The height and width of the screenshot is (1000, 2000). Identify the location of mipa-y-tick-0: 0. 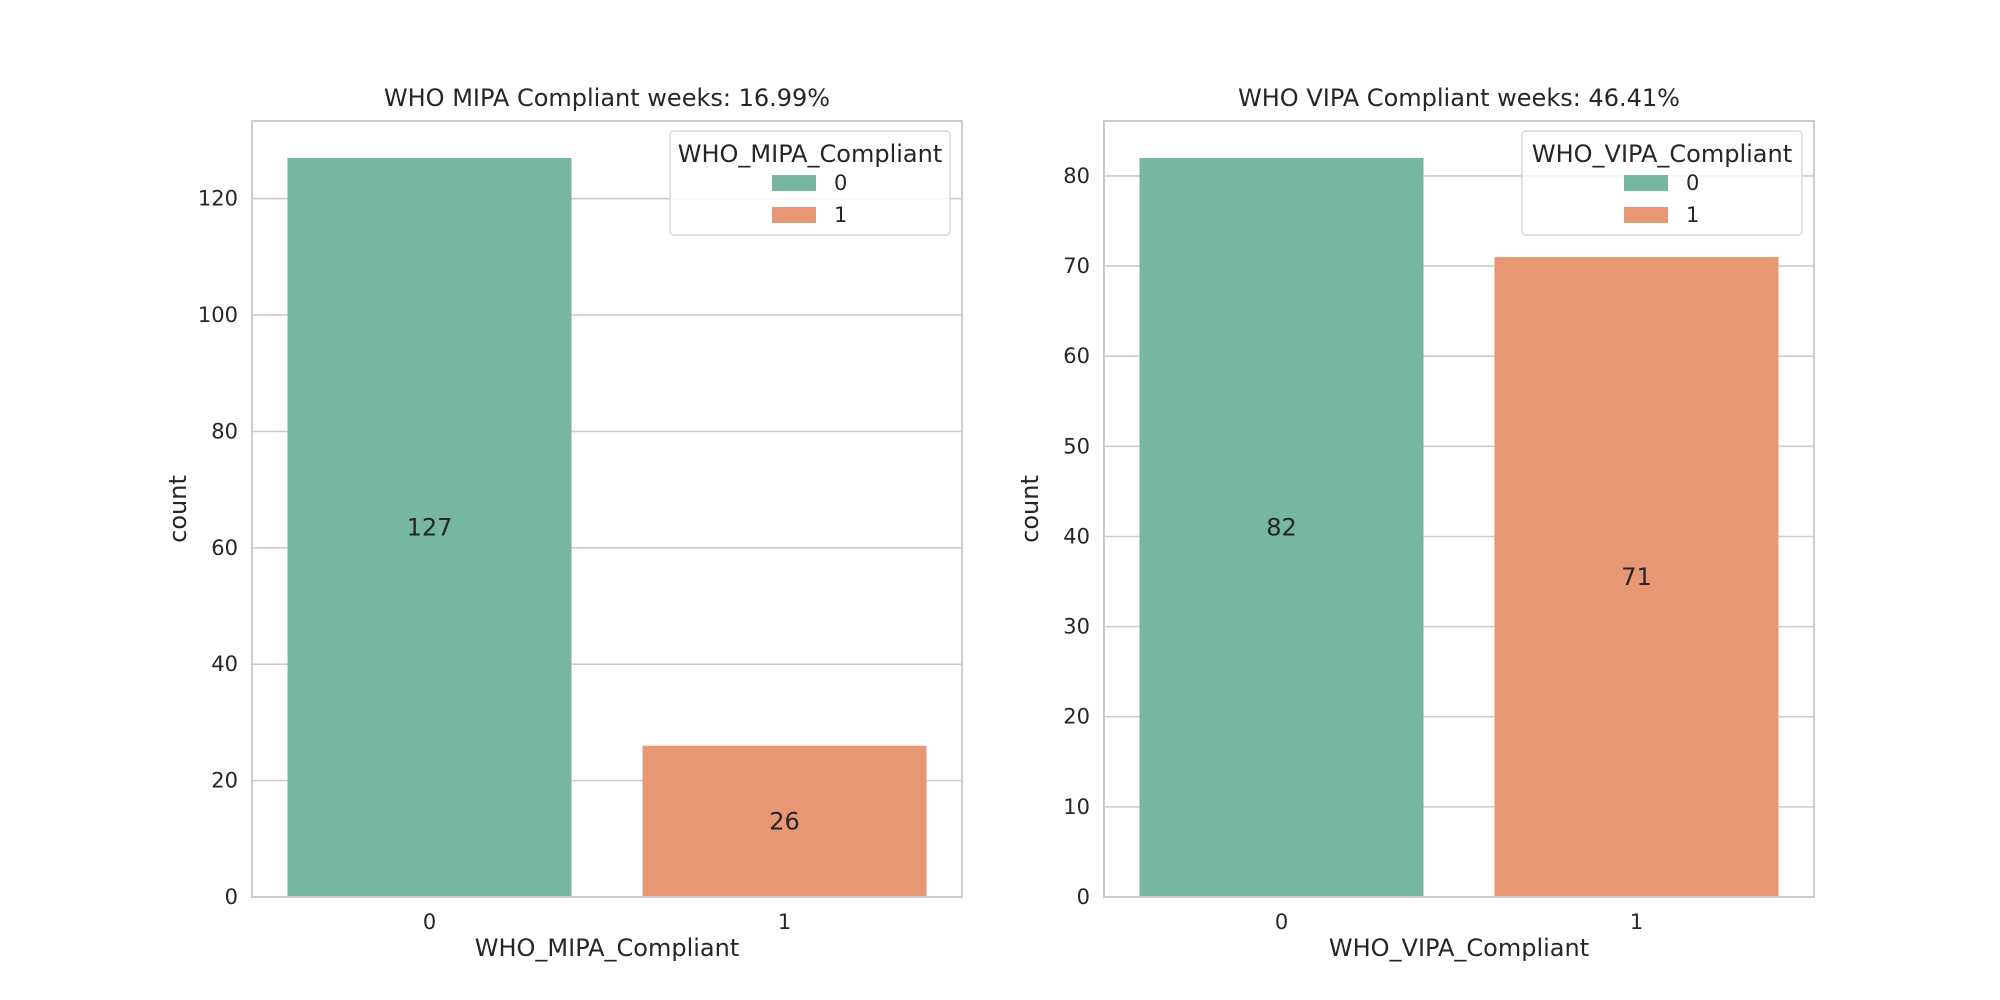
(231, 897).